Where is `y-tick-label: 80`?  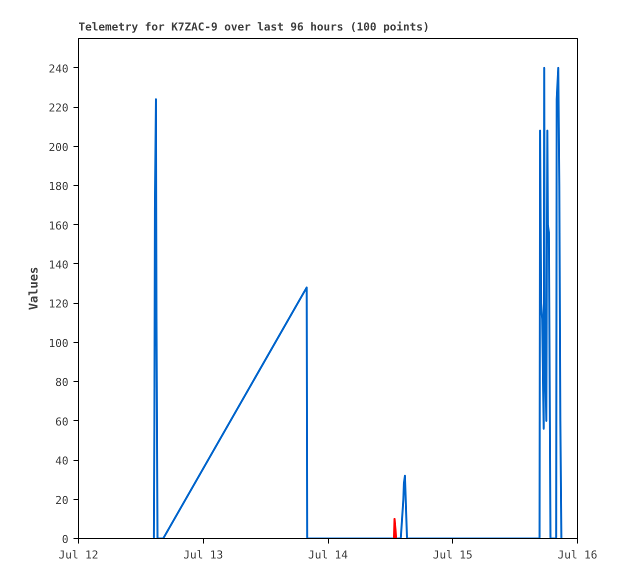
y-tick-label: 80 is located at coordinates (62, 383).